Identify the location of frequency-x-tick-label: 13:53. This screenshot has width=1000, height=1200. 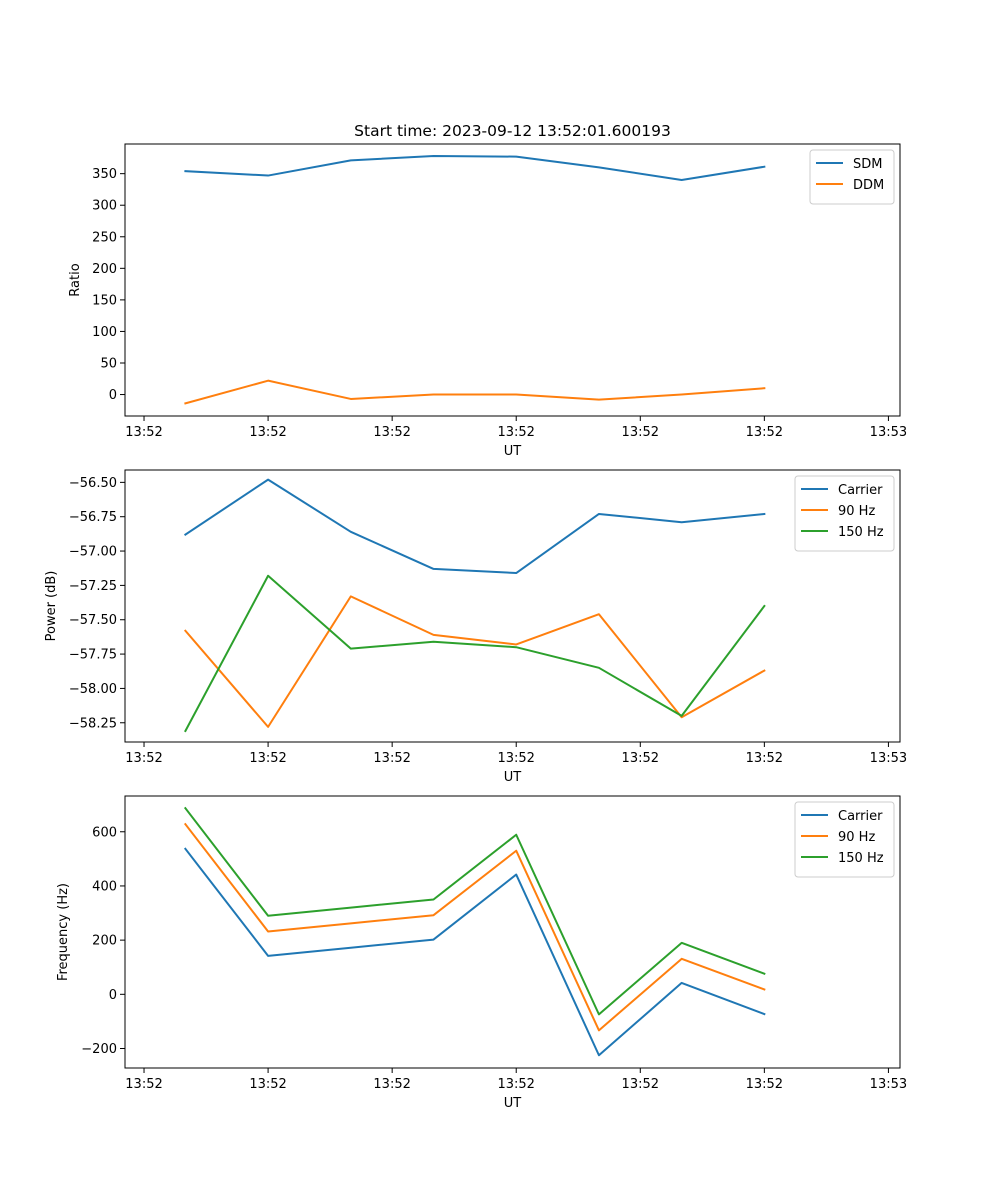
(888, 1084).